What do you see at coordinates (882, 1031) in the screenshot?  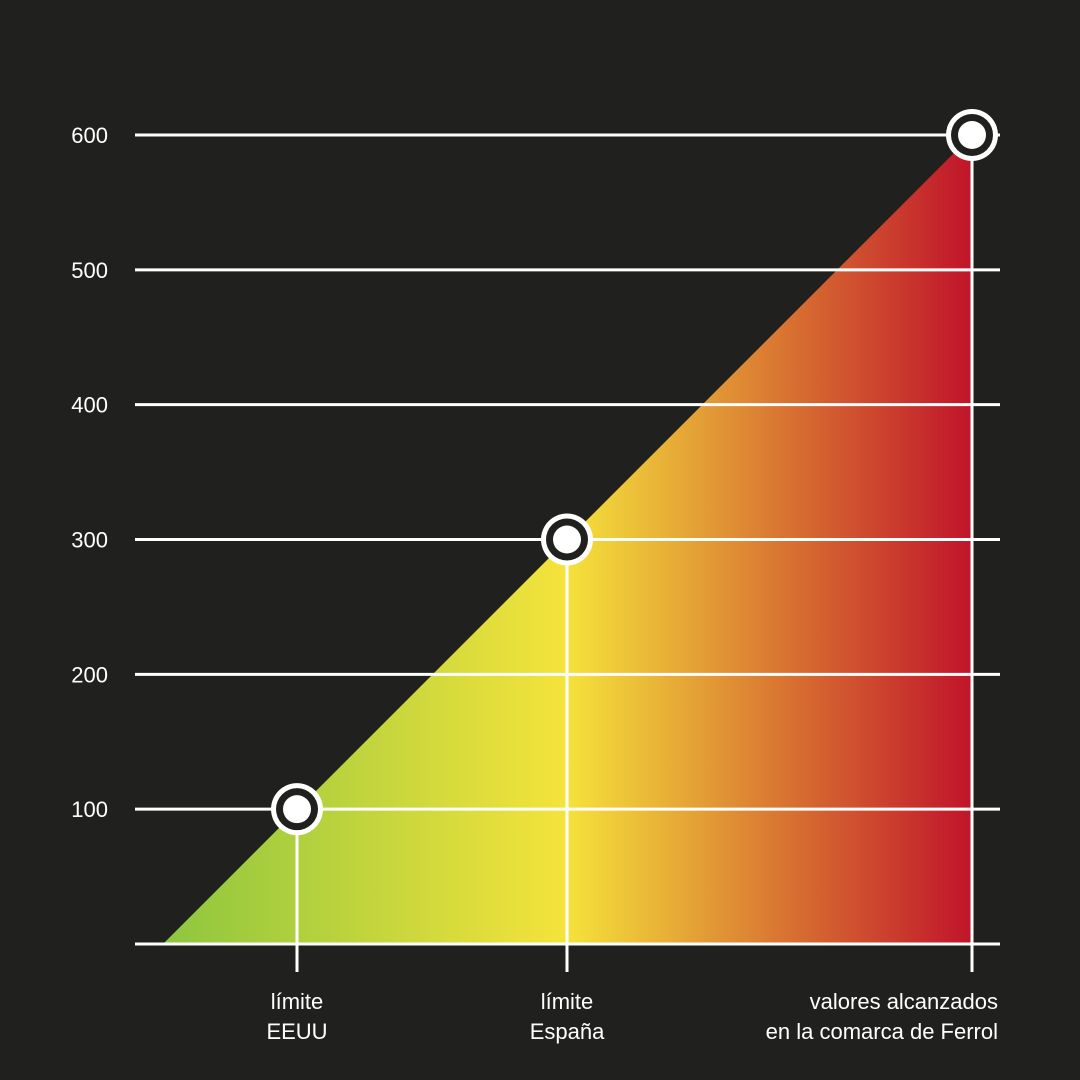 I see `category-label-2-line-1: en la comarca de Ferrol` at bounding box center [882, 1031].